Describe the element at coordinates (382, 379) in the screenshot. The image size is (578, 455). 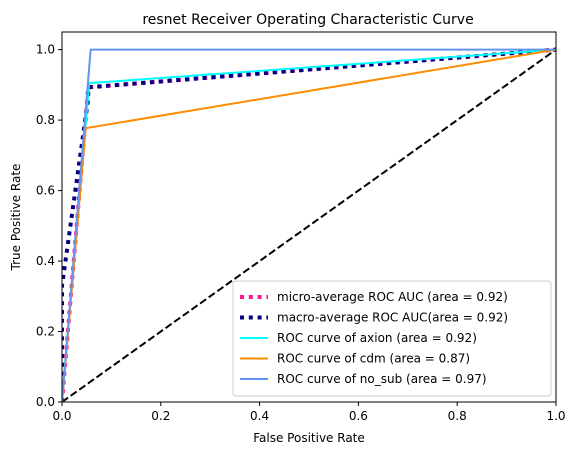
I see `legend-label-no-sub: ROC curve of no_sub (area = 0.97)` at that location.